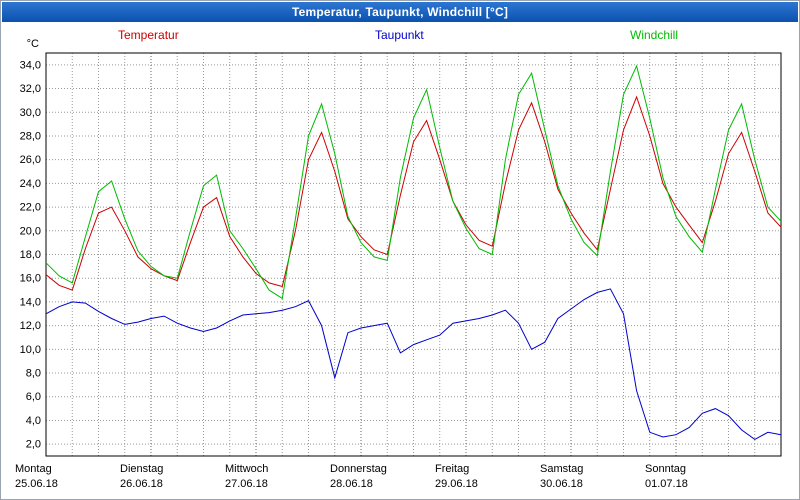  Describe the element at coordinates (33, 445) in the screenshot. I see `y-tick-label: 2,0` at that location.